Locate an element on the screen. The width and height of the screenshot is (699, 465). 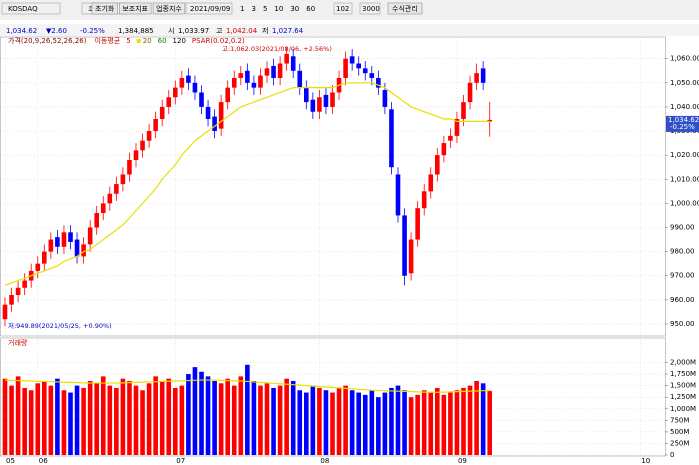
period-button: 1 is located at coordinates (242, 9).